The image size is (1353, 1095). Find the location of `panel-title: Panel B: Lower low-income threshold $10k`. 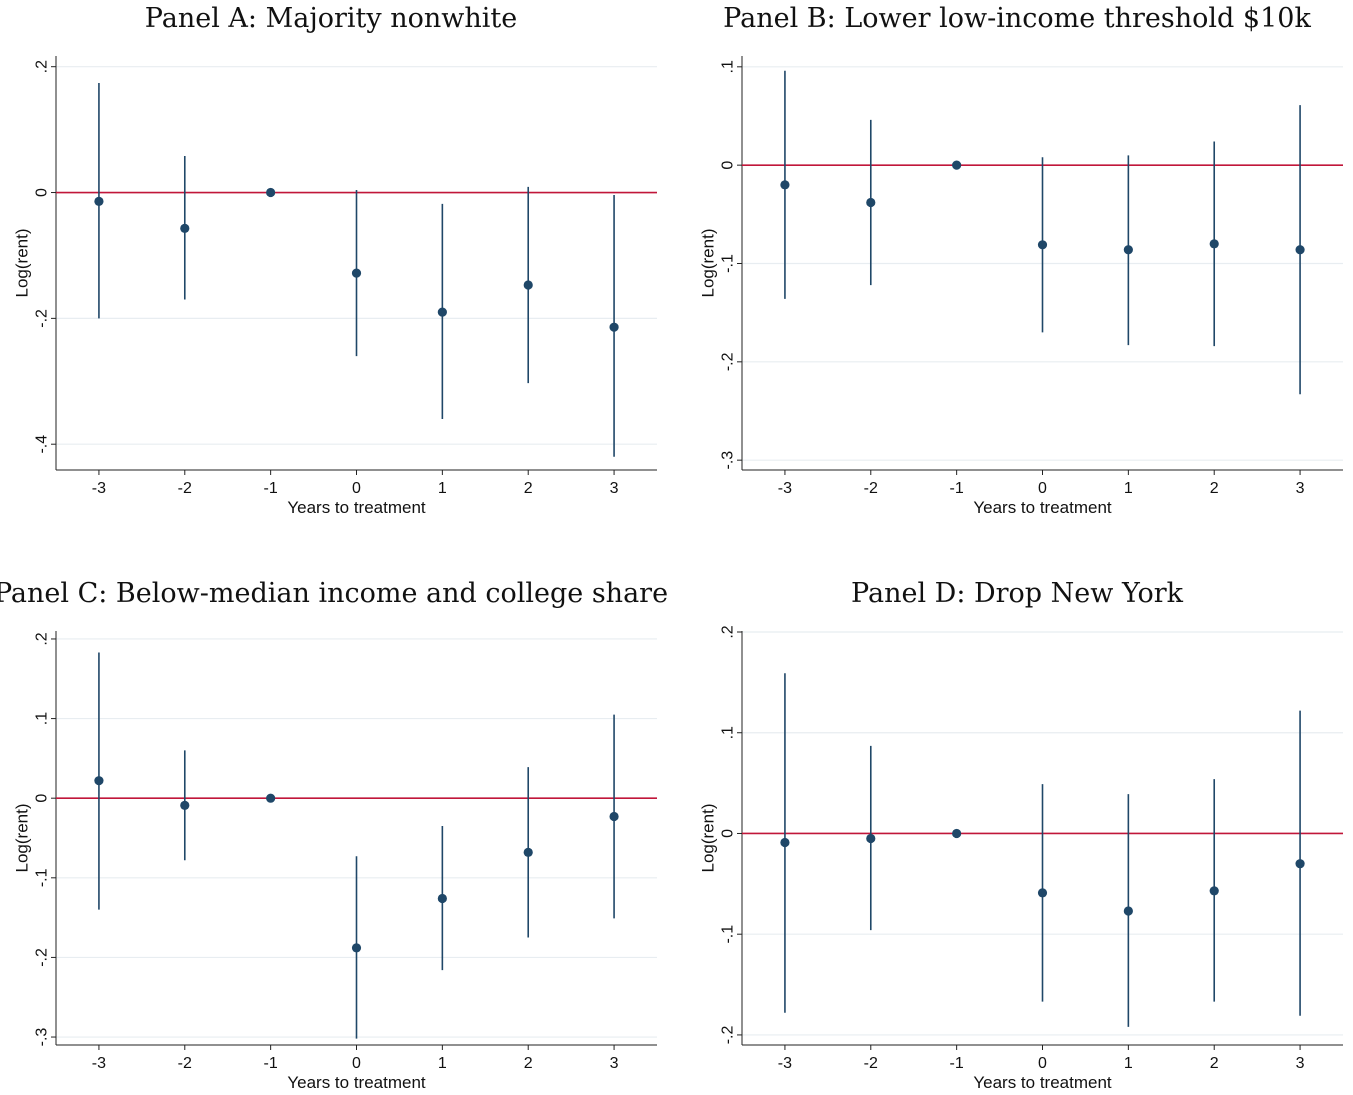

panel-title: Panel B: Lower low-income threshold $10k is located at coordinates (1017, 18).